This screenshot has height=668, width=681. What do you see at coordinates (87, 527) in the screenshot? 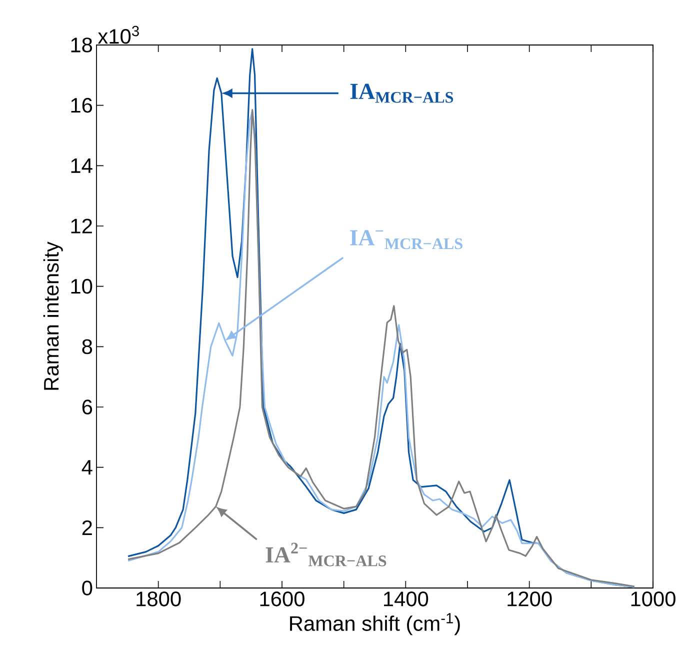
I see `y-tick-label: 2` at bounding box center [87, 527].